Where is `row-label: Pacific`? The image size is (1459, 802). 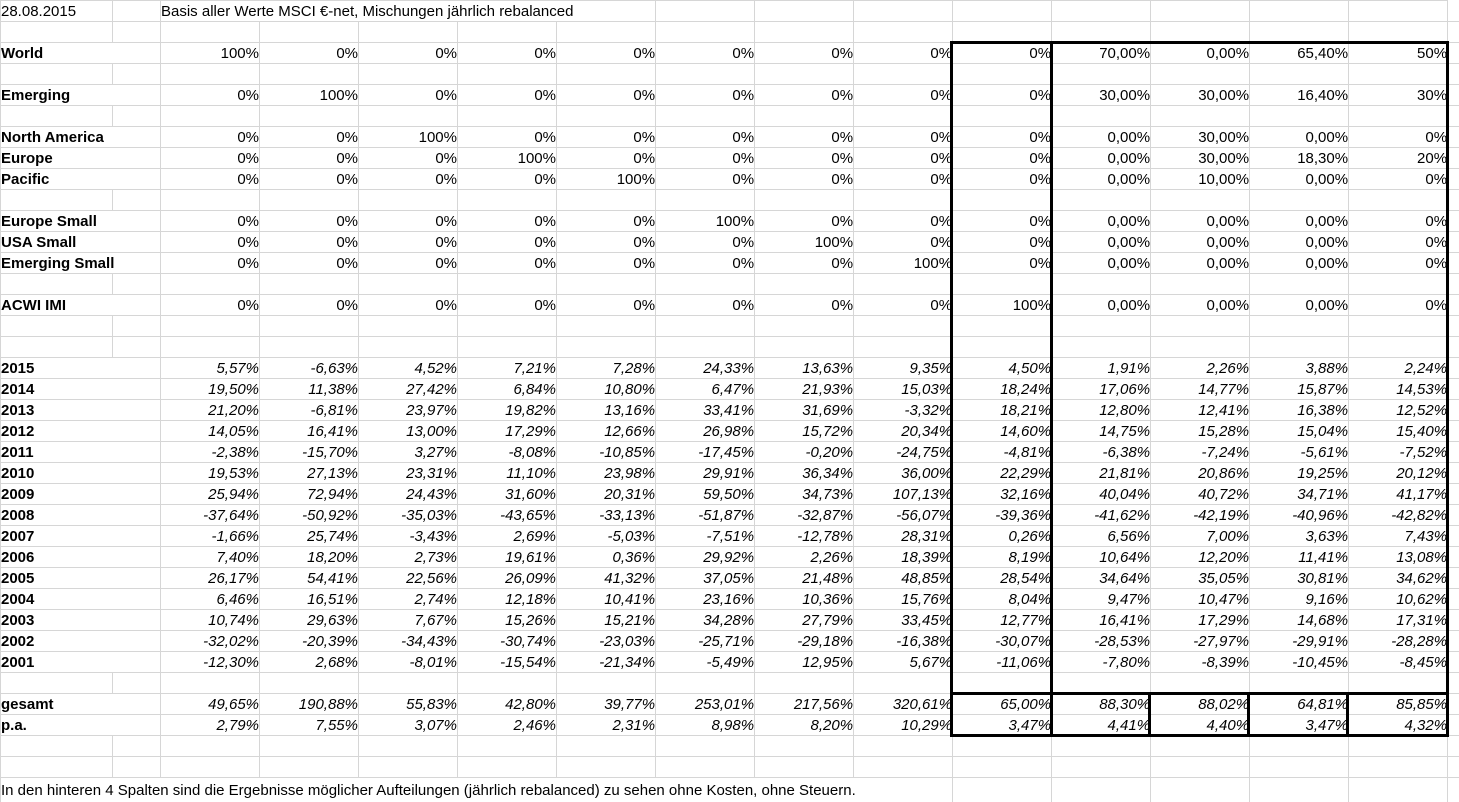 row-label: Pacific is located at coordinates (80, 179).